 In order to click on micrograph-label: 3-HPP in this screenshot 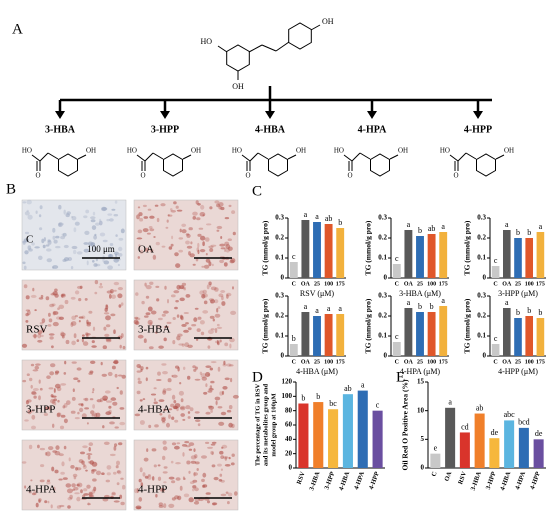, I will do `click(40, 410)`.